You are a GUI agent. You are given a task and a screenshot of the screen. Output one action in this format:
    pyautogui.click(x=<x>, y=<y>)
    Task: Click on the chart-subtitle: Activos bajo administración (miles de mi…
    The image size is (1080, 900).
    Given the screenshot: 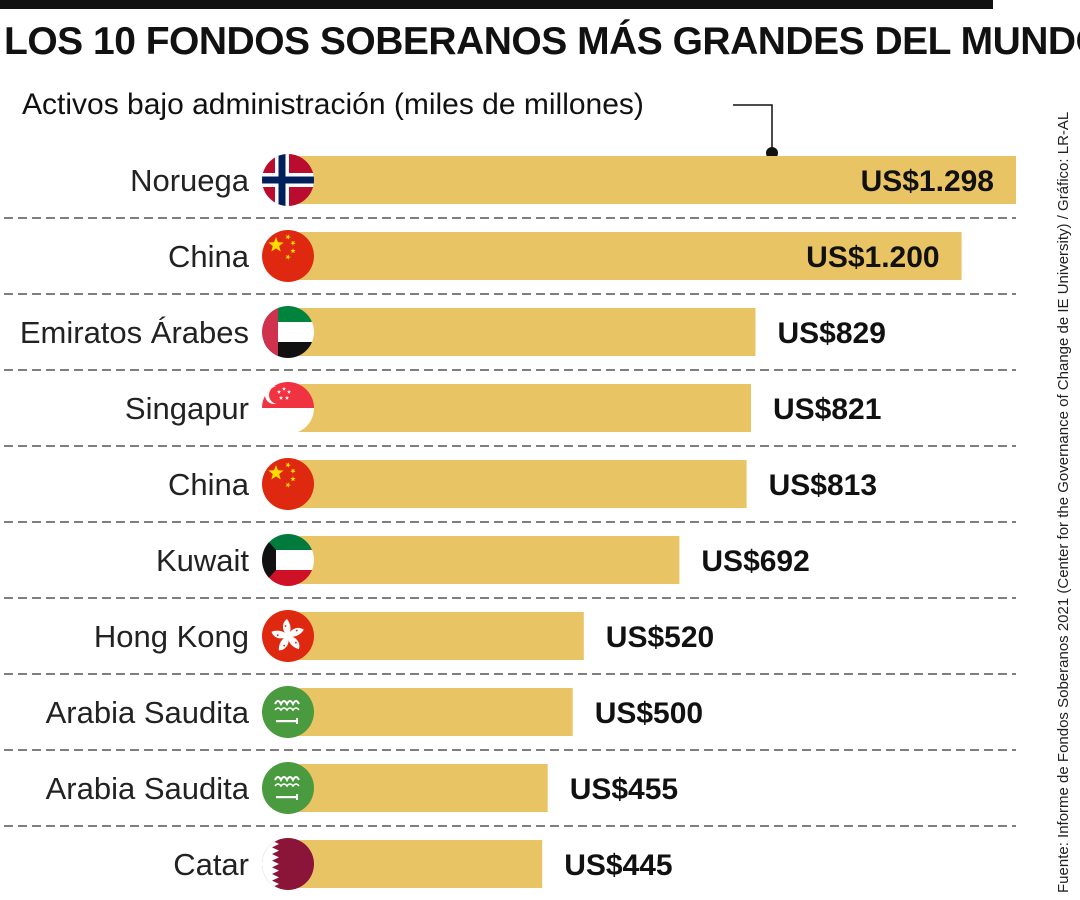 What is the action you would take?
    pyautogui.click(x=333, y=104)
    